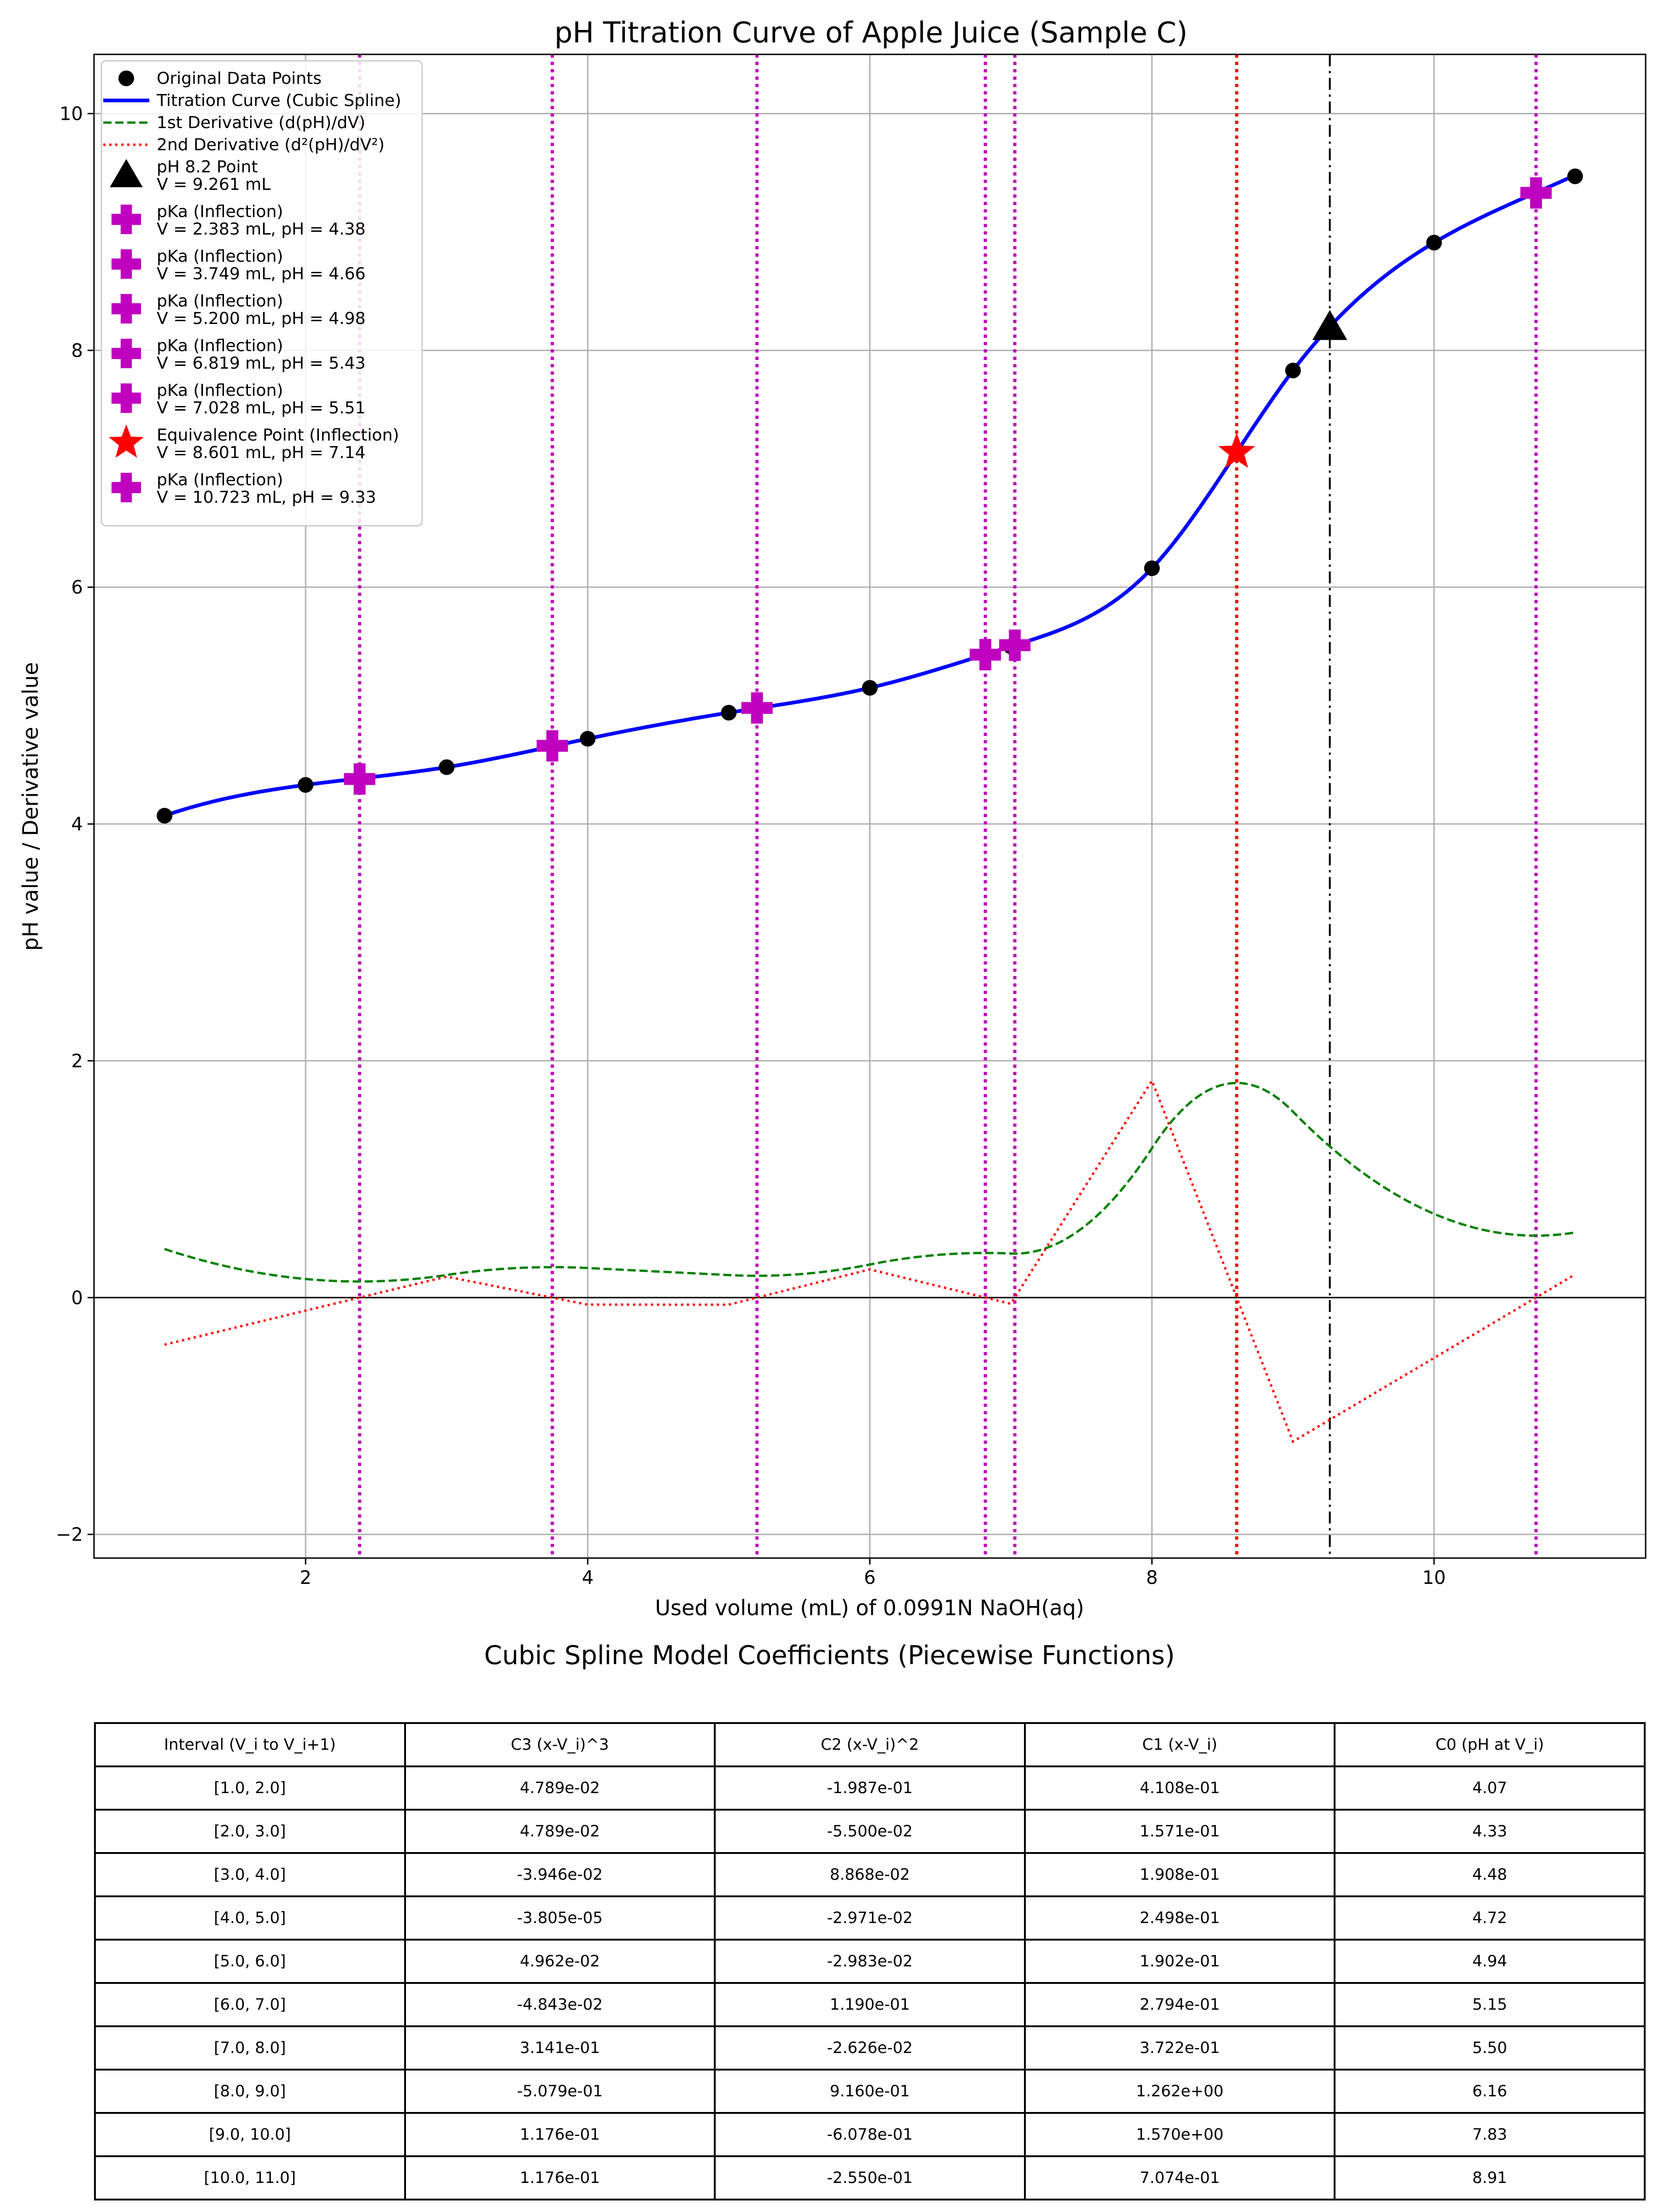 This screenshot has width=1659, height=2212. What do you see at coordinates (77, 1298) in the screenshot?
I see `y-tick-label: 0` at bounding box center [77, 1298].